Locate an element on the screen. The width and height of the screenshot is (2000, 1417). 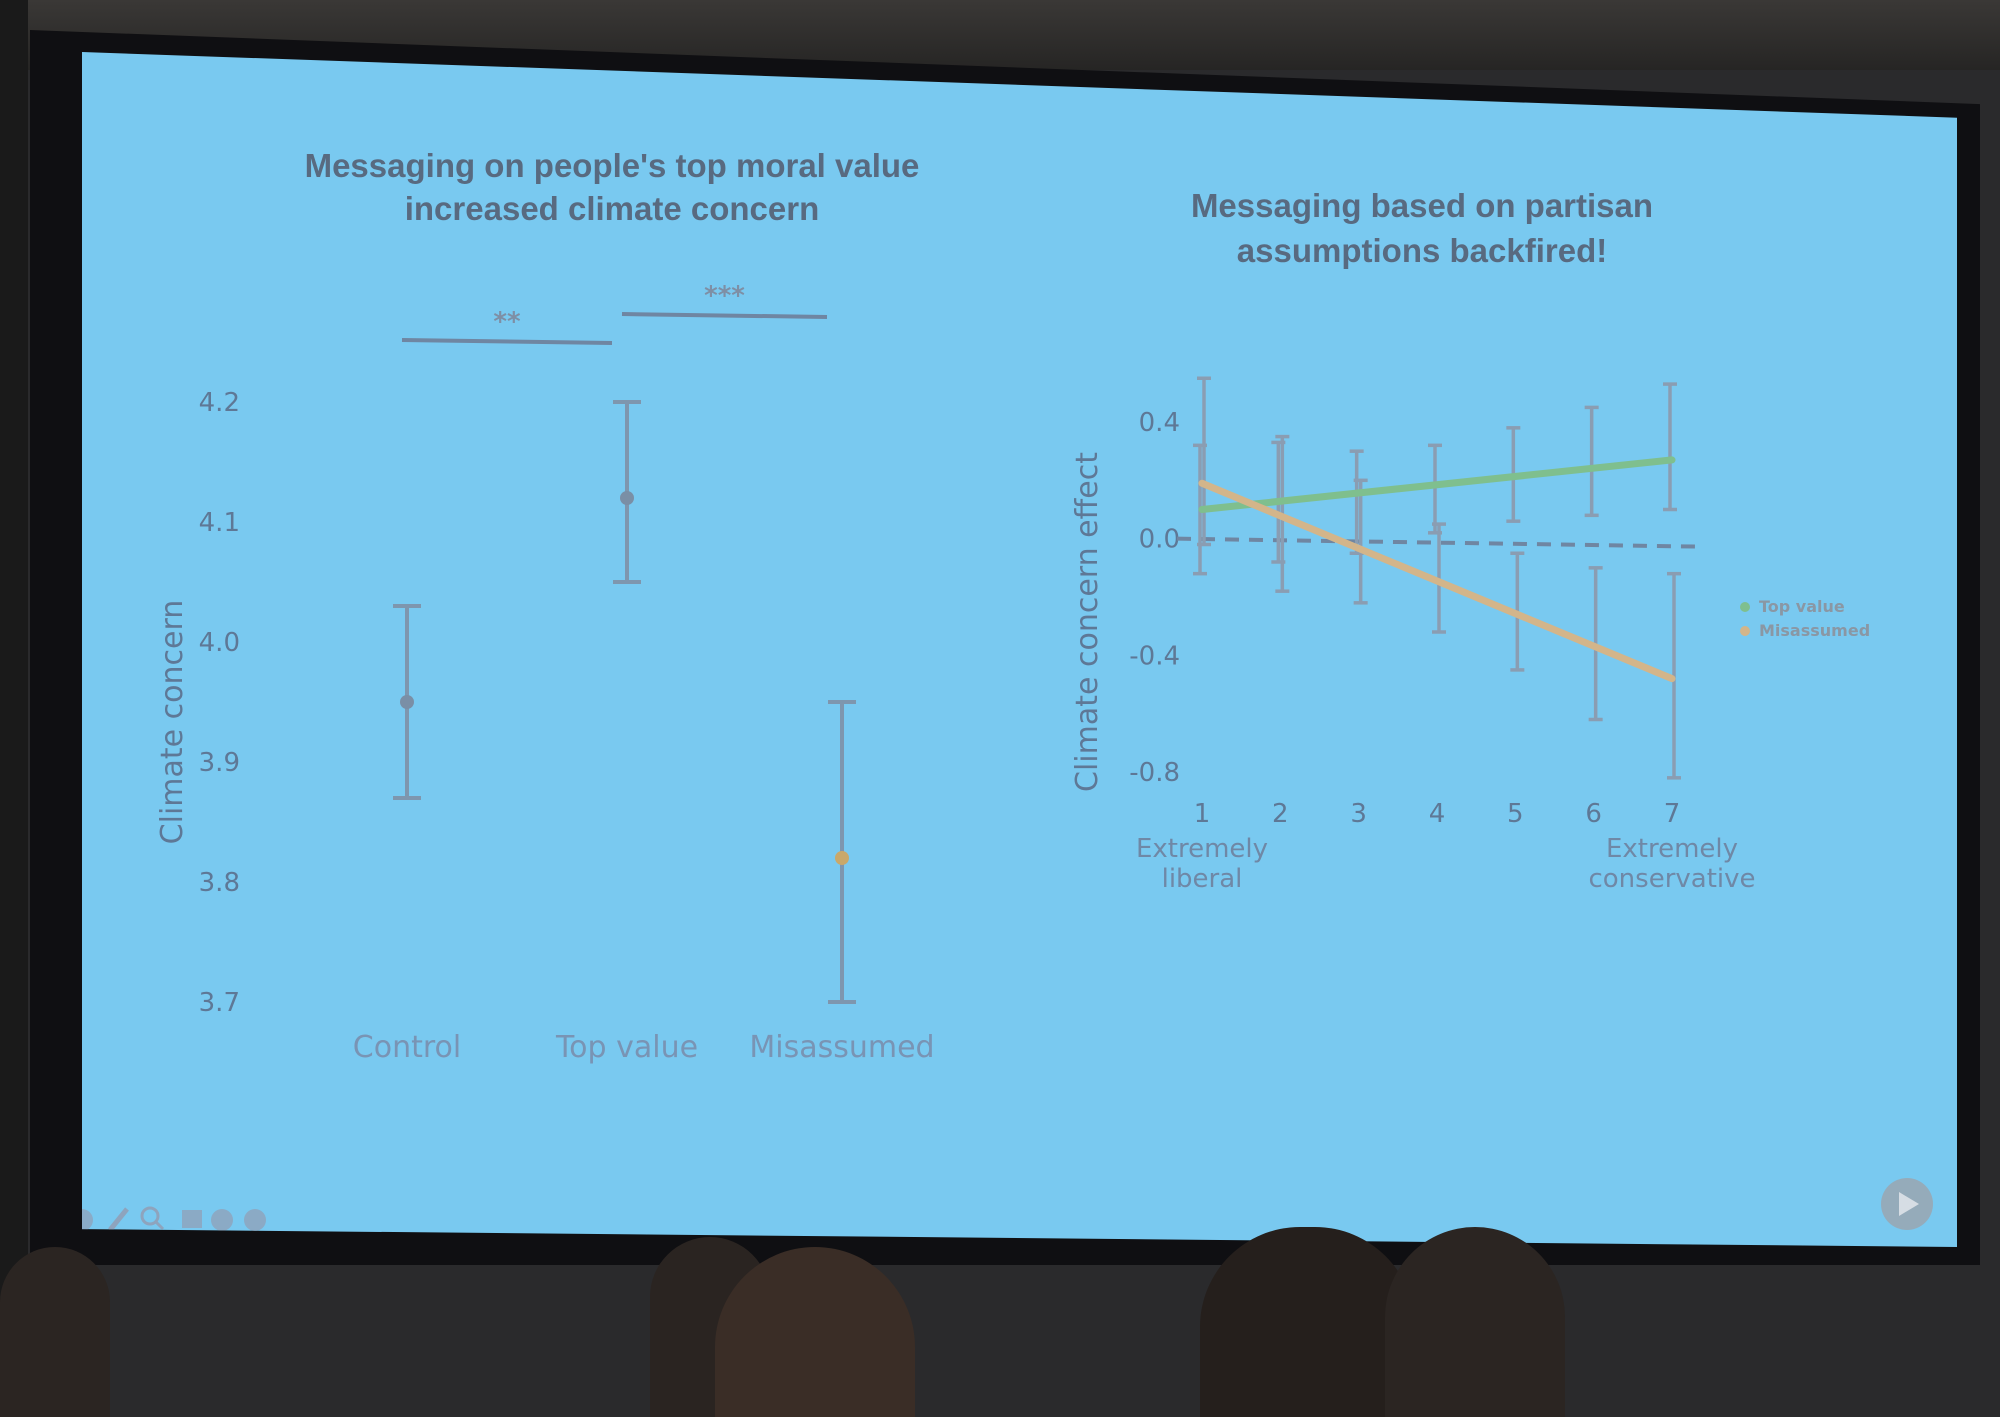
more-icon is located at coordinates (255, 1220).